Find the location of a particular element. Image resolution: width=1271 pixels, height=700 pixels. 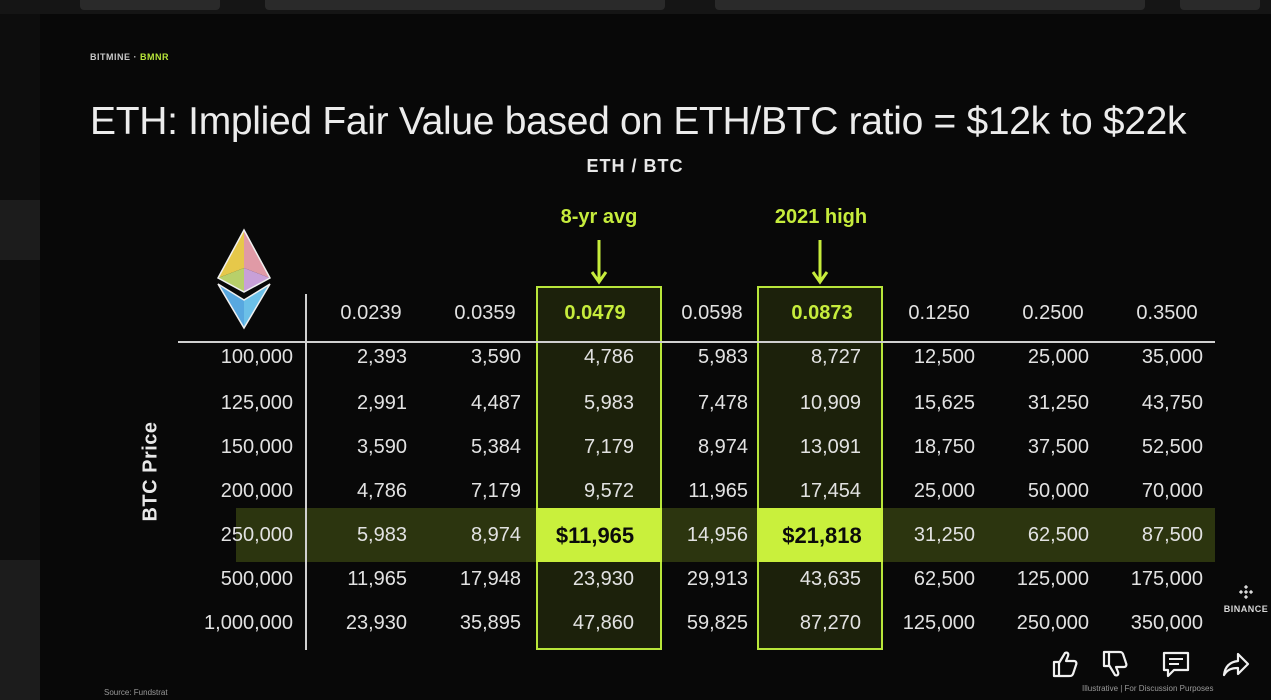

column-header: 0.3500 is located at coordinates (1167, 313).